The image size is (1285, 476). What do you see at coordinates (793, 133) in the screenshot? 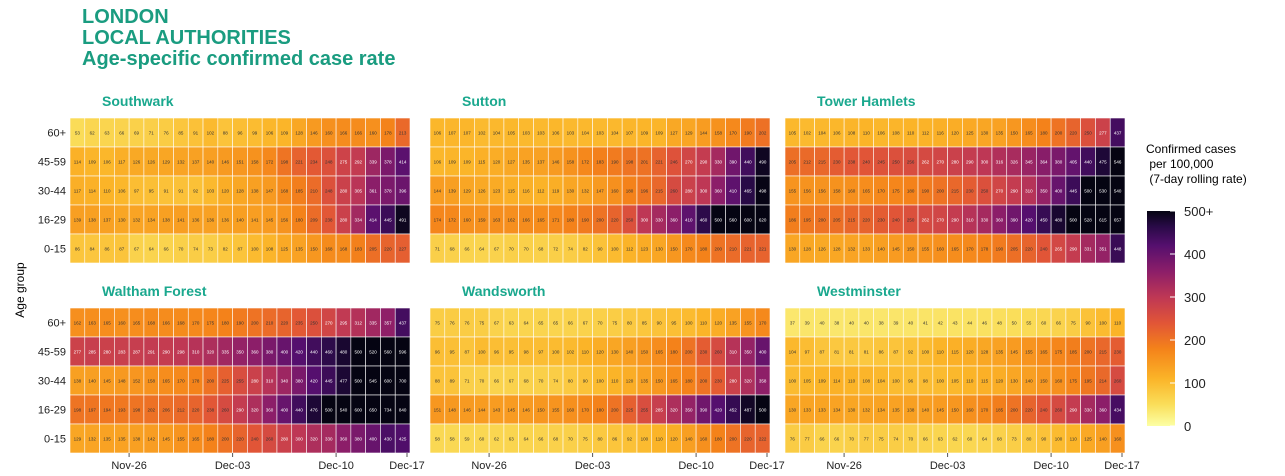
I see `cell-value-label: 105` at bounding box center [793, 133].